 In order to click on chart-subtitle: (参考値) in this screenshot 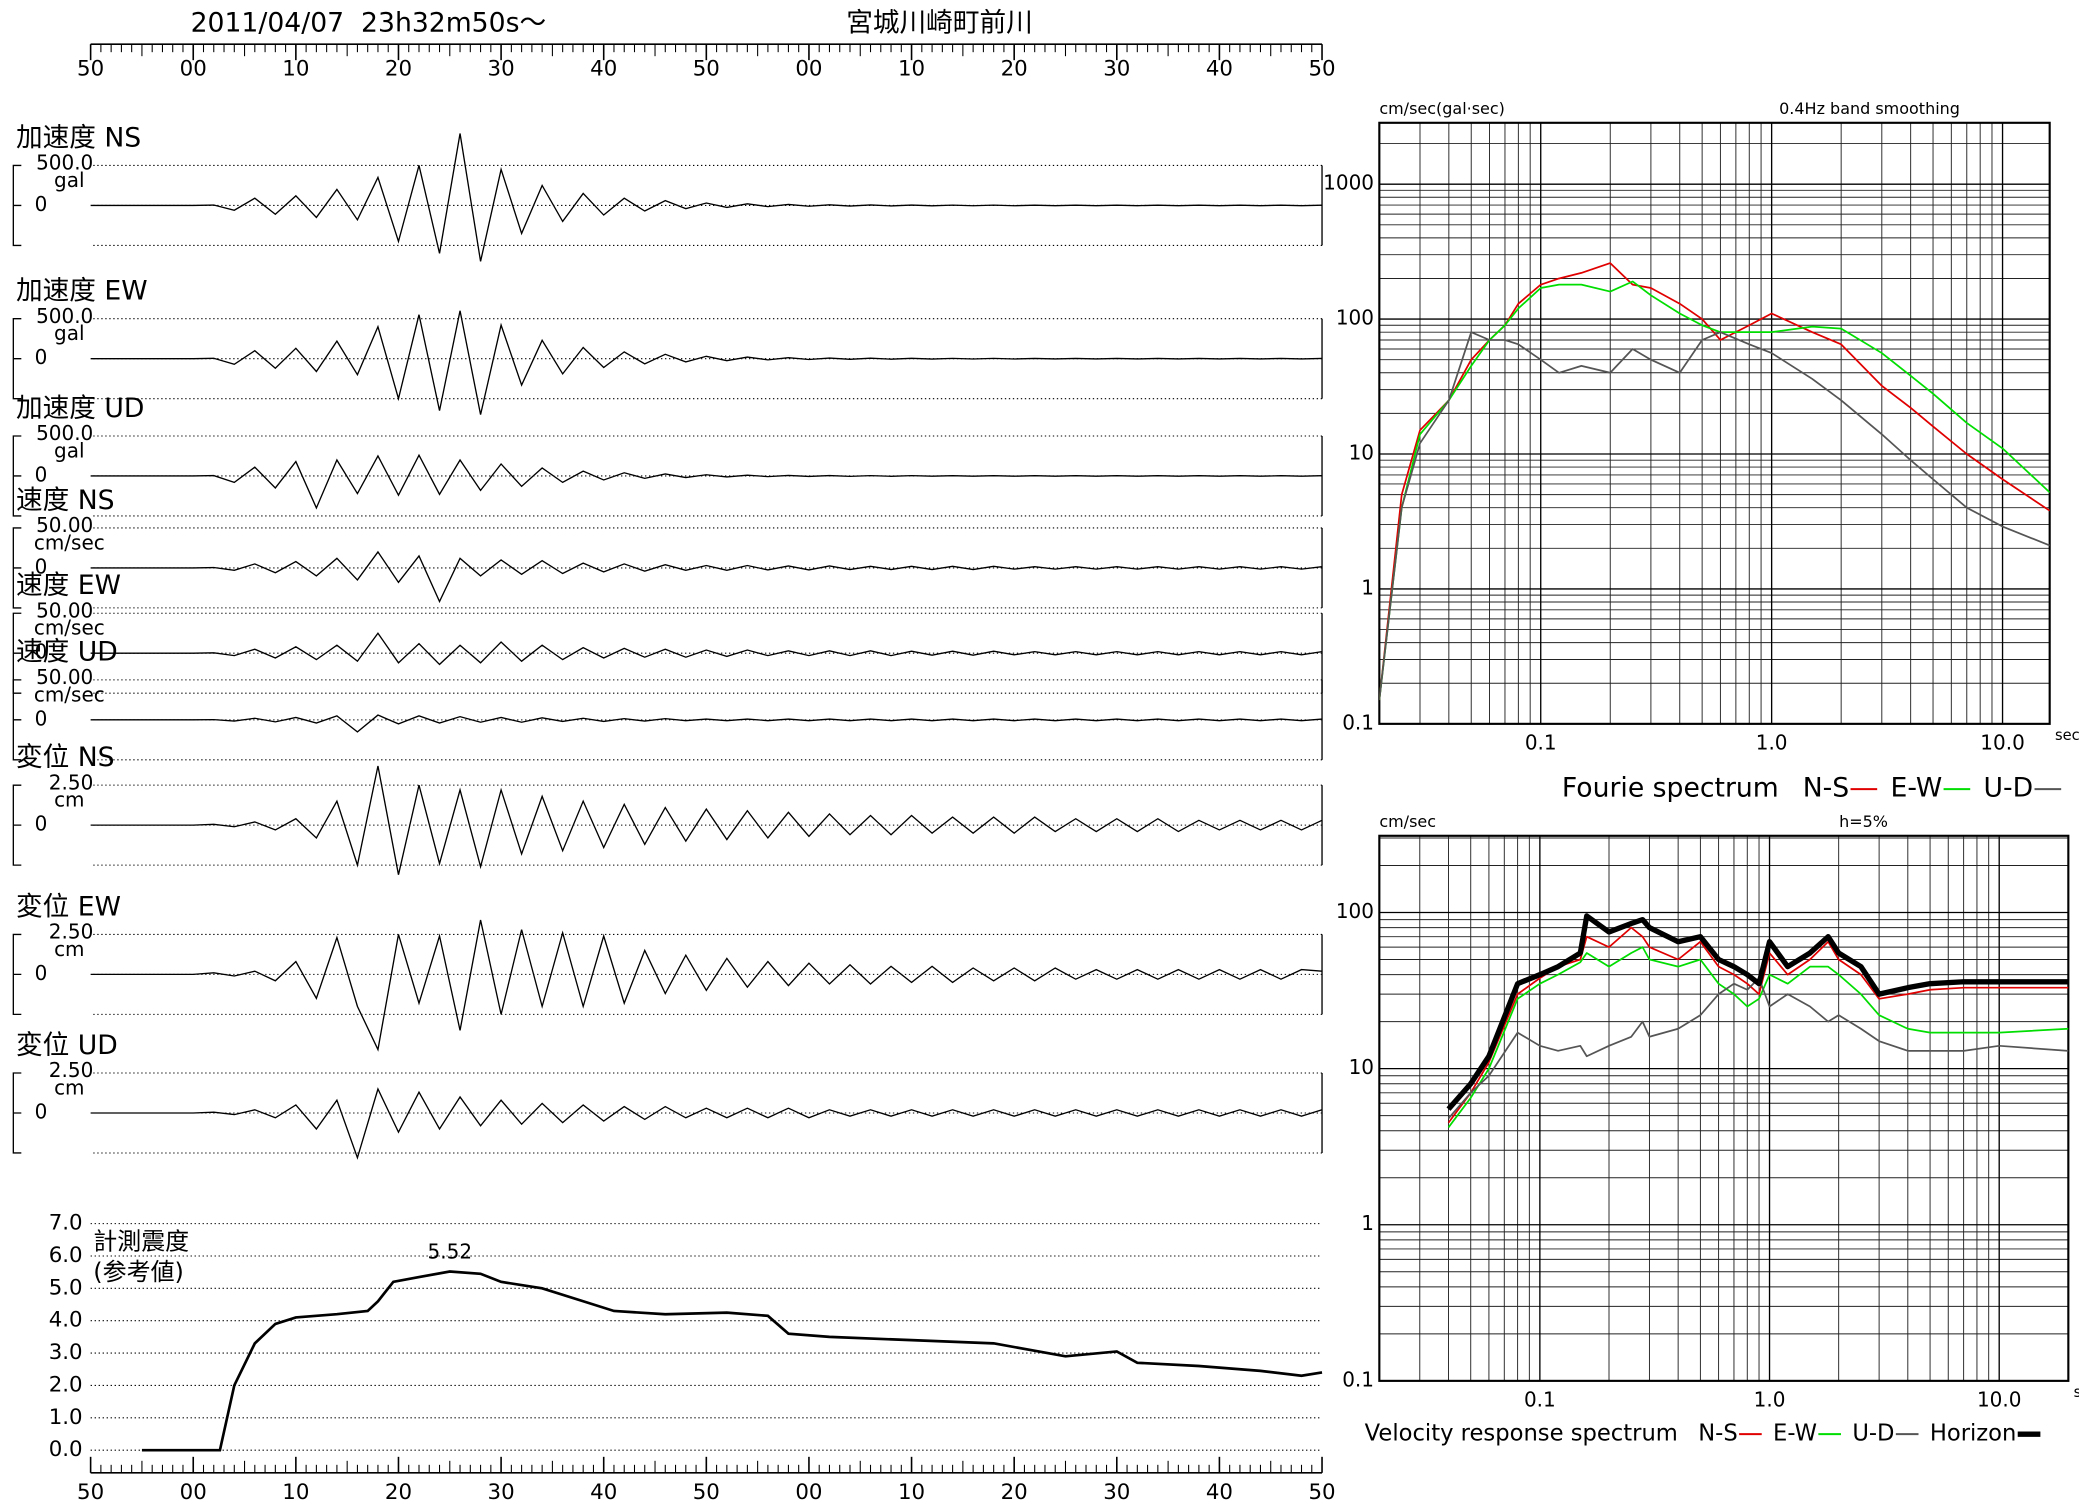, I will do `click(138, 1272)`.